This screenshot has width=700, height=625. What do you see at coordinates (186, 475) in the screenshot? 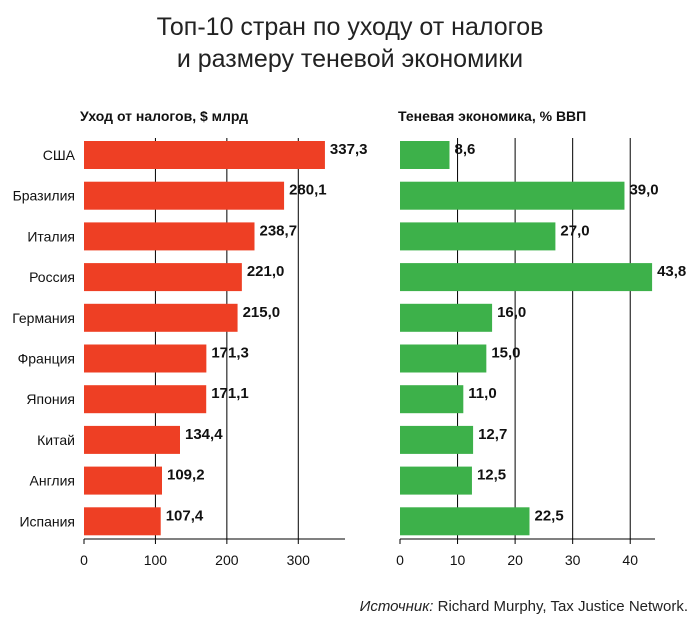
I see `left-value-label: 109,2` at bounding box center [186, 475].